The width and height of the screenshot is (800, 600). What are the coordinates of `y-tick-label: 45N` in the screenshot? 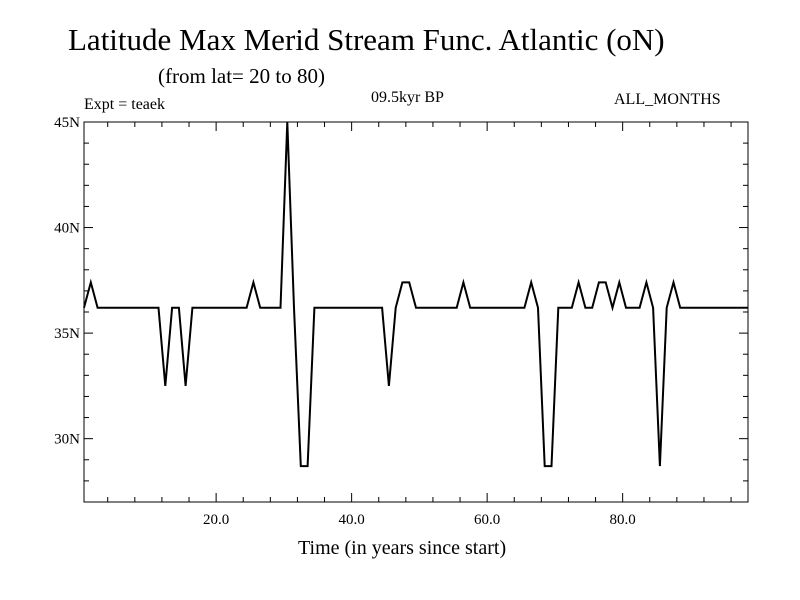 It's located at (67, 123).